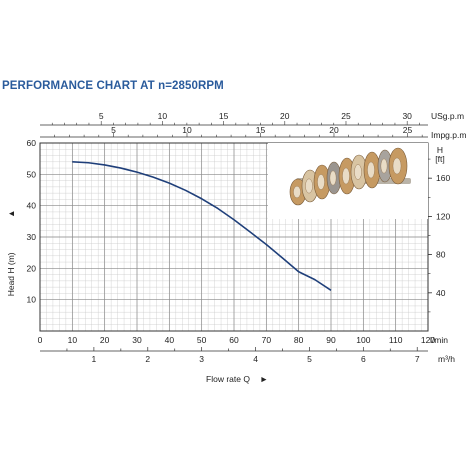  Describe the element at coordinates (407, 116) in the screenshot. I see `usgpm-tick-label: 30` at that location.